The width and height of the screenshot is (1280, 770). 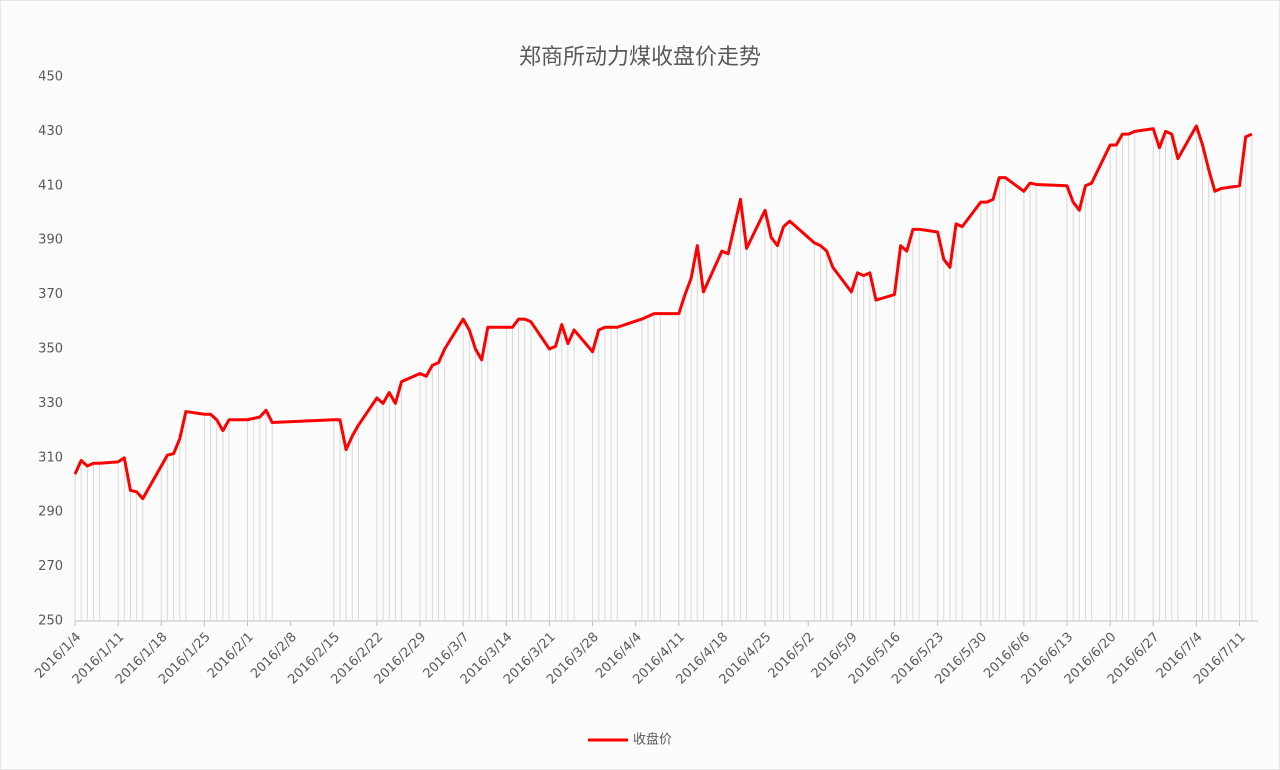 I want to click on y-tick-label: 430, so click(x=50, y=131).